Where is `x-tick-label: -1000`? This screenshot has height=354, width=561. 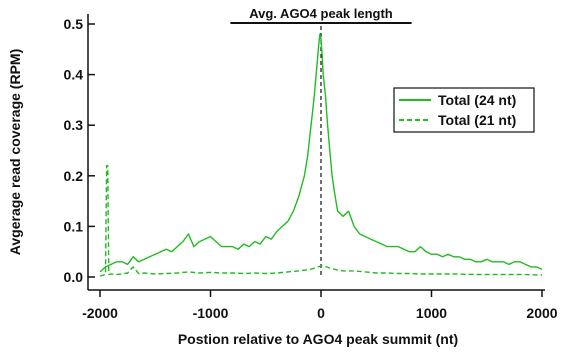
x-tick-label: -1000 is located at coordinates (211, 313).